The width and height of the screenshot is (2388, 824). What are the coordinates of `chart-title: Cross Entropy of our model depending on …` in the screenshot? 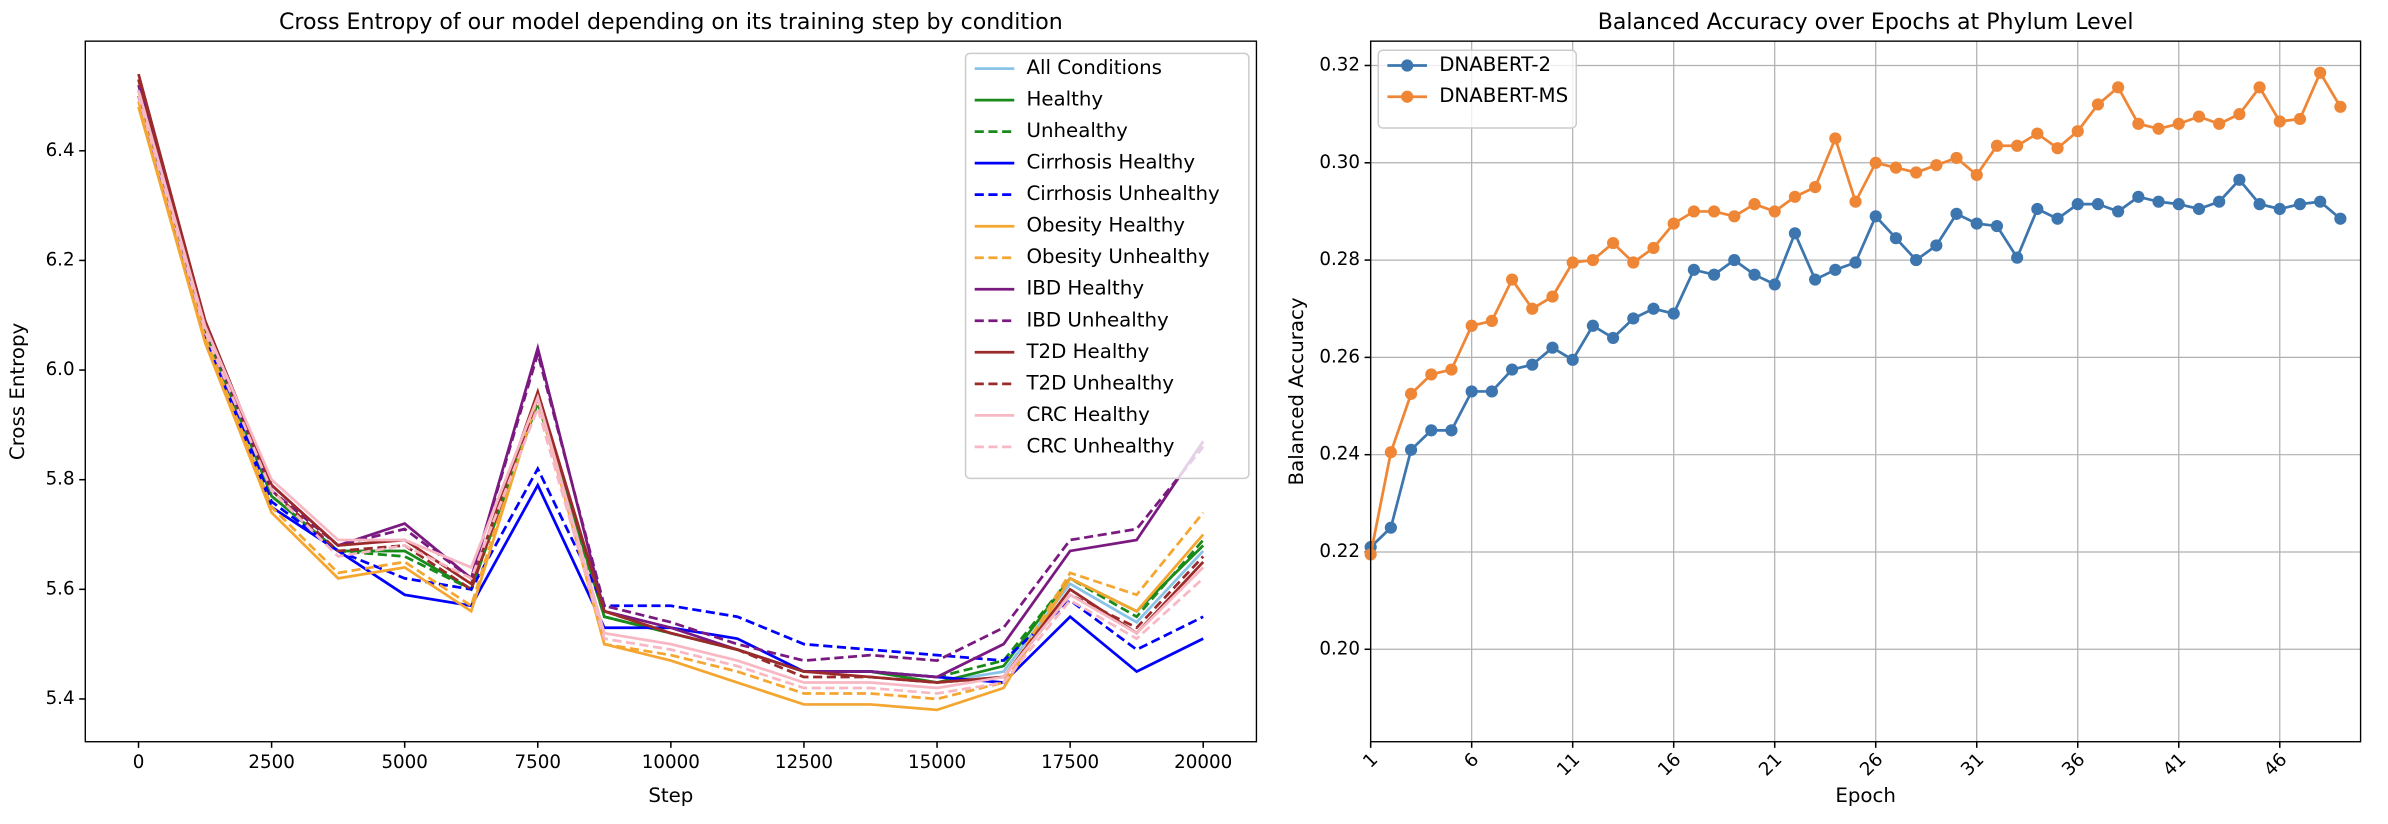 It's located at (671, 22).